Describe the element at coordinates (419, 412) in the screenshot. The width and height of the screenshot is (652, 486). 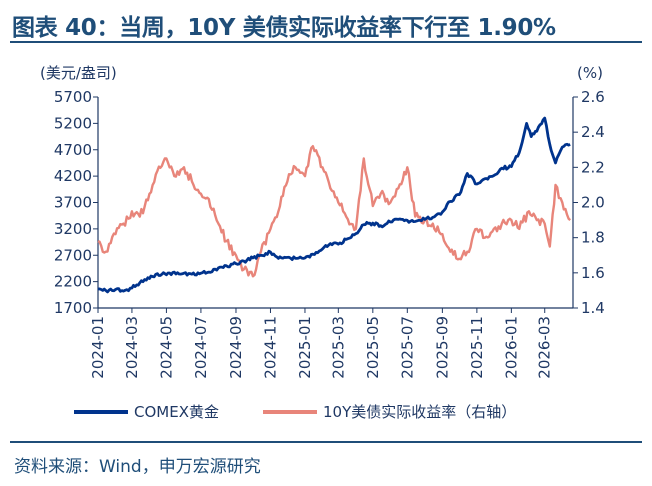
I see `legend-label-real-yield: 10Y美债实际收益率（右轴）` at that location.